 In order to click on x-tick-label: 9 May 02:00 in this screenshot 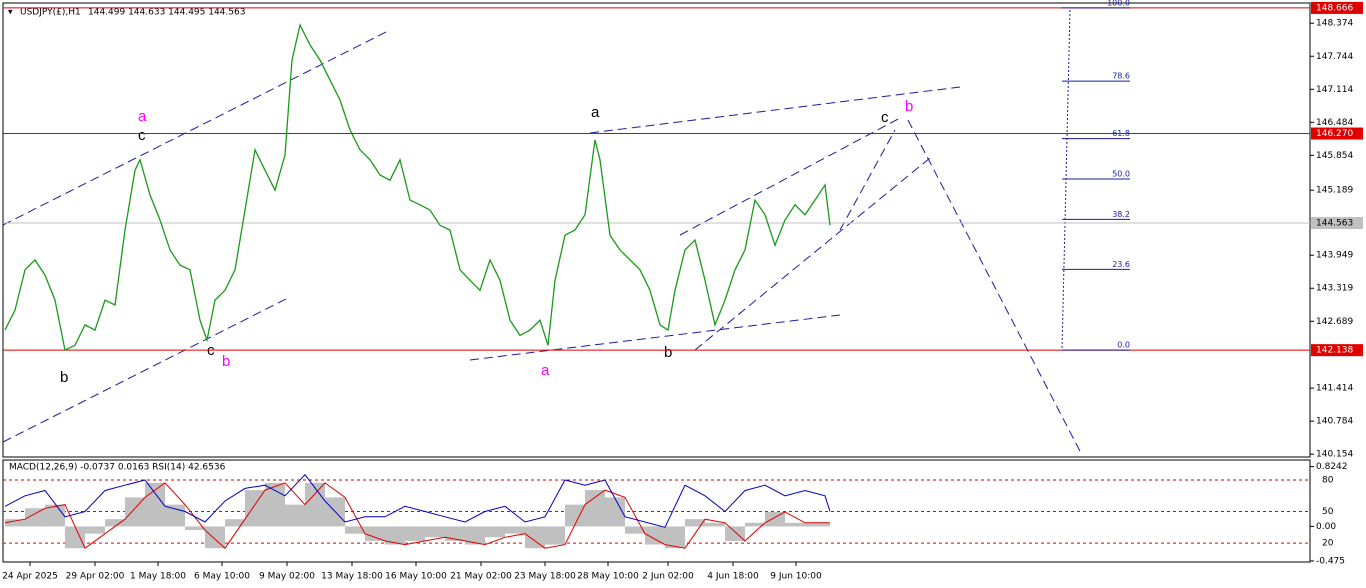, I will do `click(287, 577)`.